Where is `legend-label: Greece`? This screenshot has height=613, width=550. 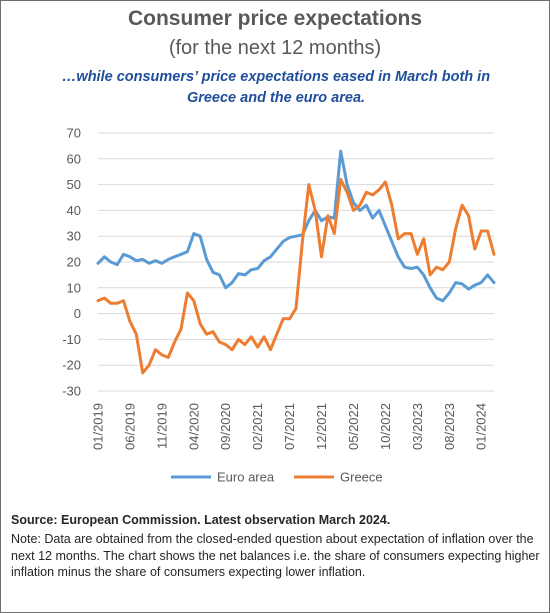 legend-label: Greece is located at coordinates (361, 477).